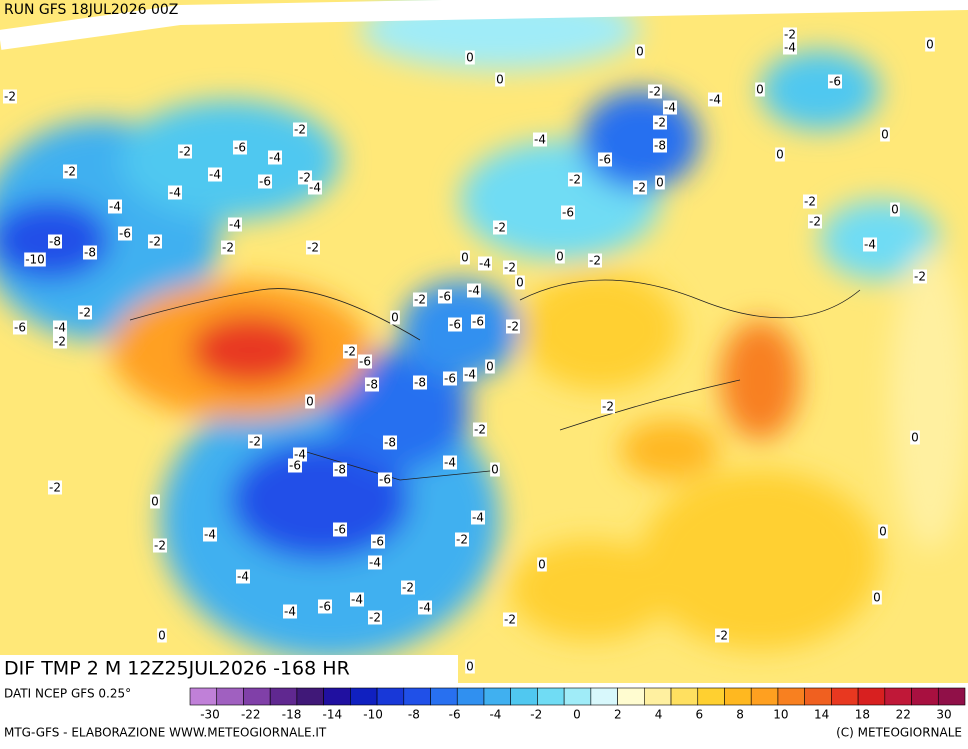 The height and width of the screenshot is (749, 968). What do you see at coordinates (495, 715) in the screenshot?
I see `legend-tick-label: -4` at bounding box center [495, 715].